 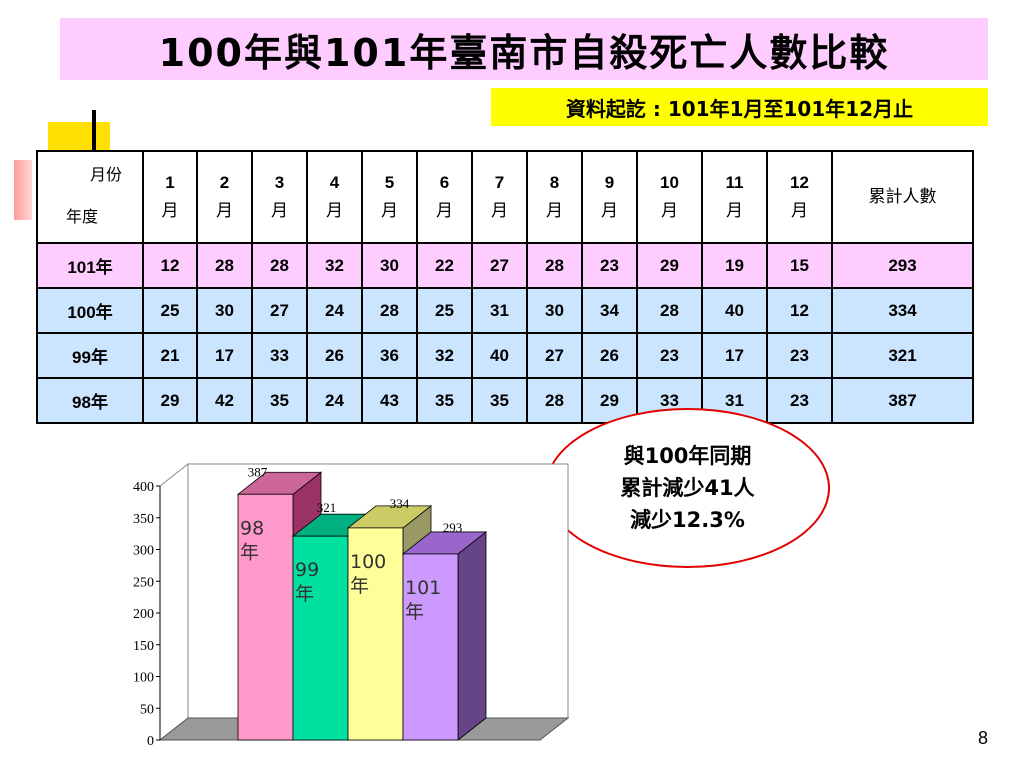 What do you see at coordinates (609, 182) in the screenshot?
I see `month-number: 9` at bounding box center [609, 182].